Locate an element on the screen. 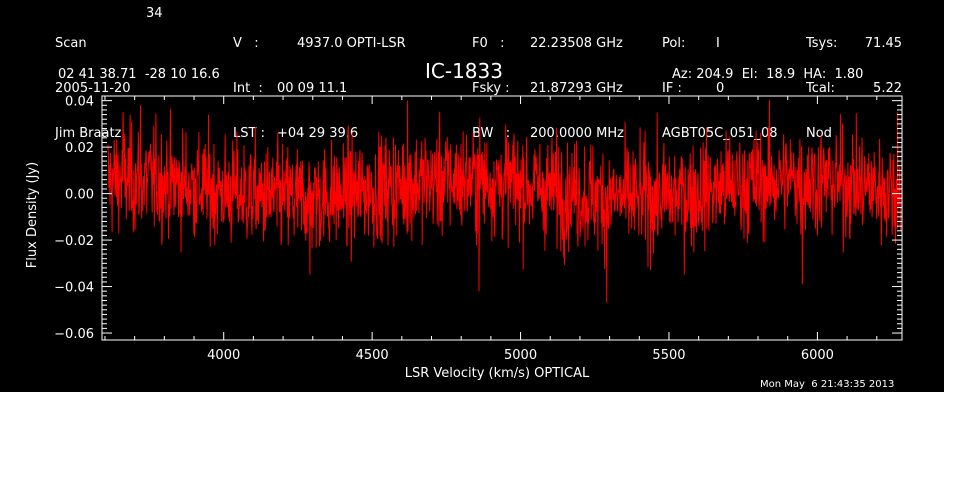 This screenshot has width=962, height=490. y-tick-label: 0.02 is located at coordinates (79, 148).